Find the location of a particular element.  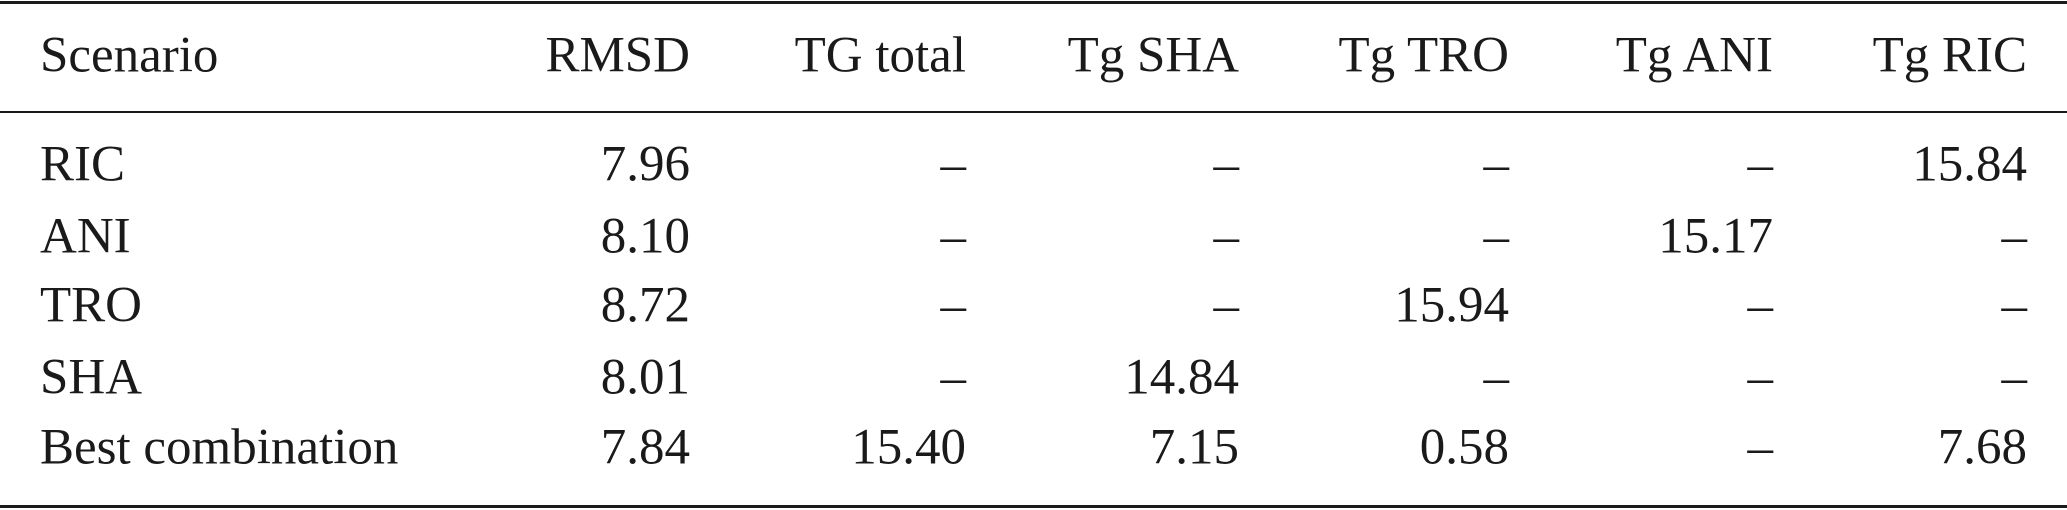

table-cell: 8.72 is located at coordinates (645, 305).